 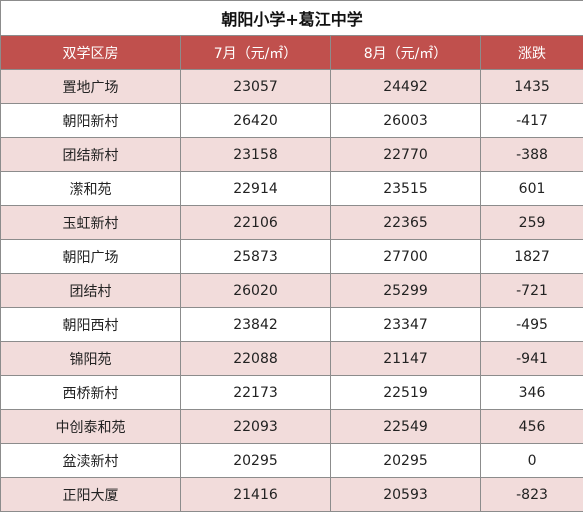 What do you see at coordinates (406, 257) in the screenshot?
I see `cell-august: 27700` at bounding box center [406, 257].